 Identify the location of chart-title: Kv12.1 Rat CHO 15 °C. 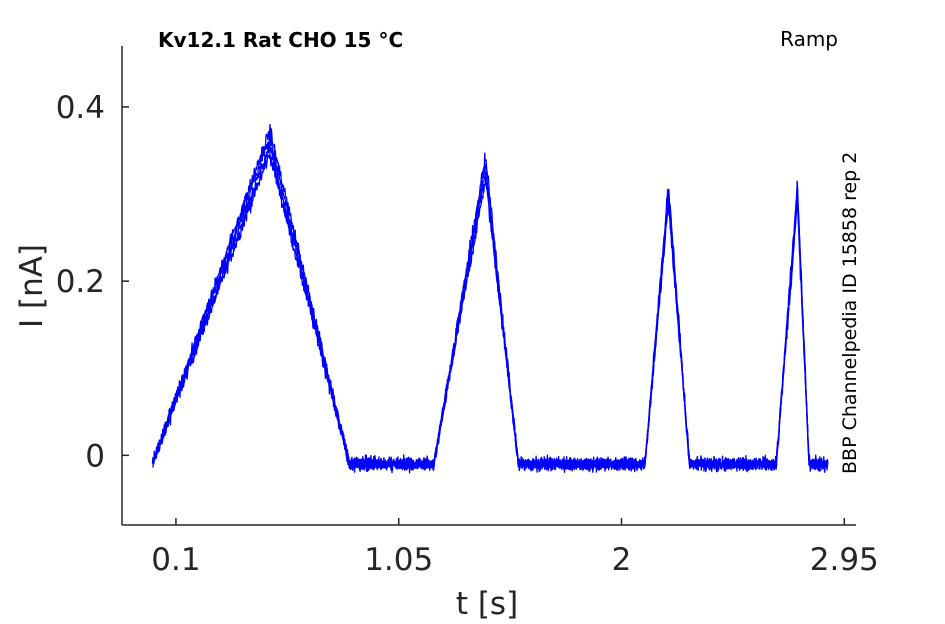
(280, 40).